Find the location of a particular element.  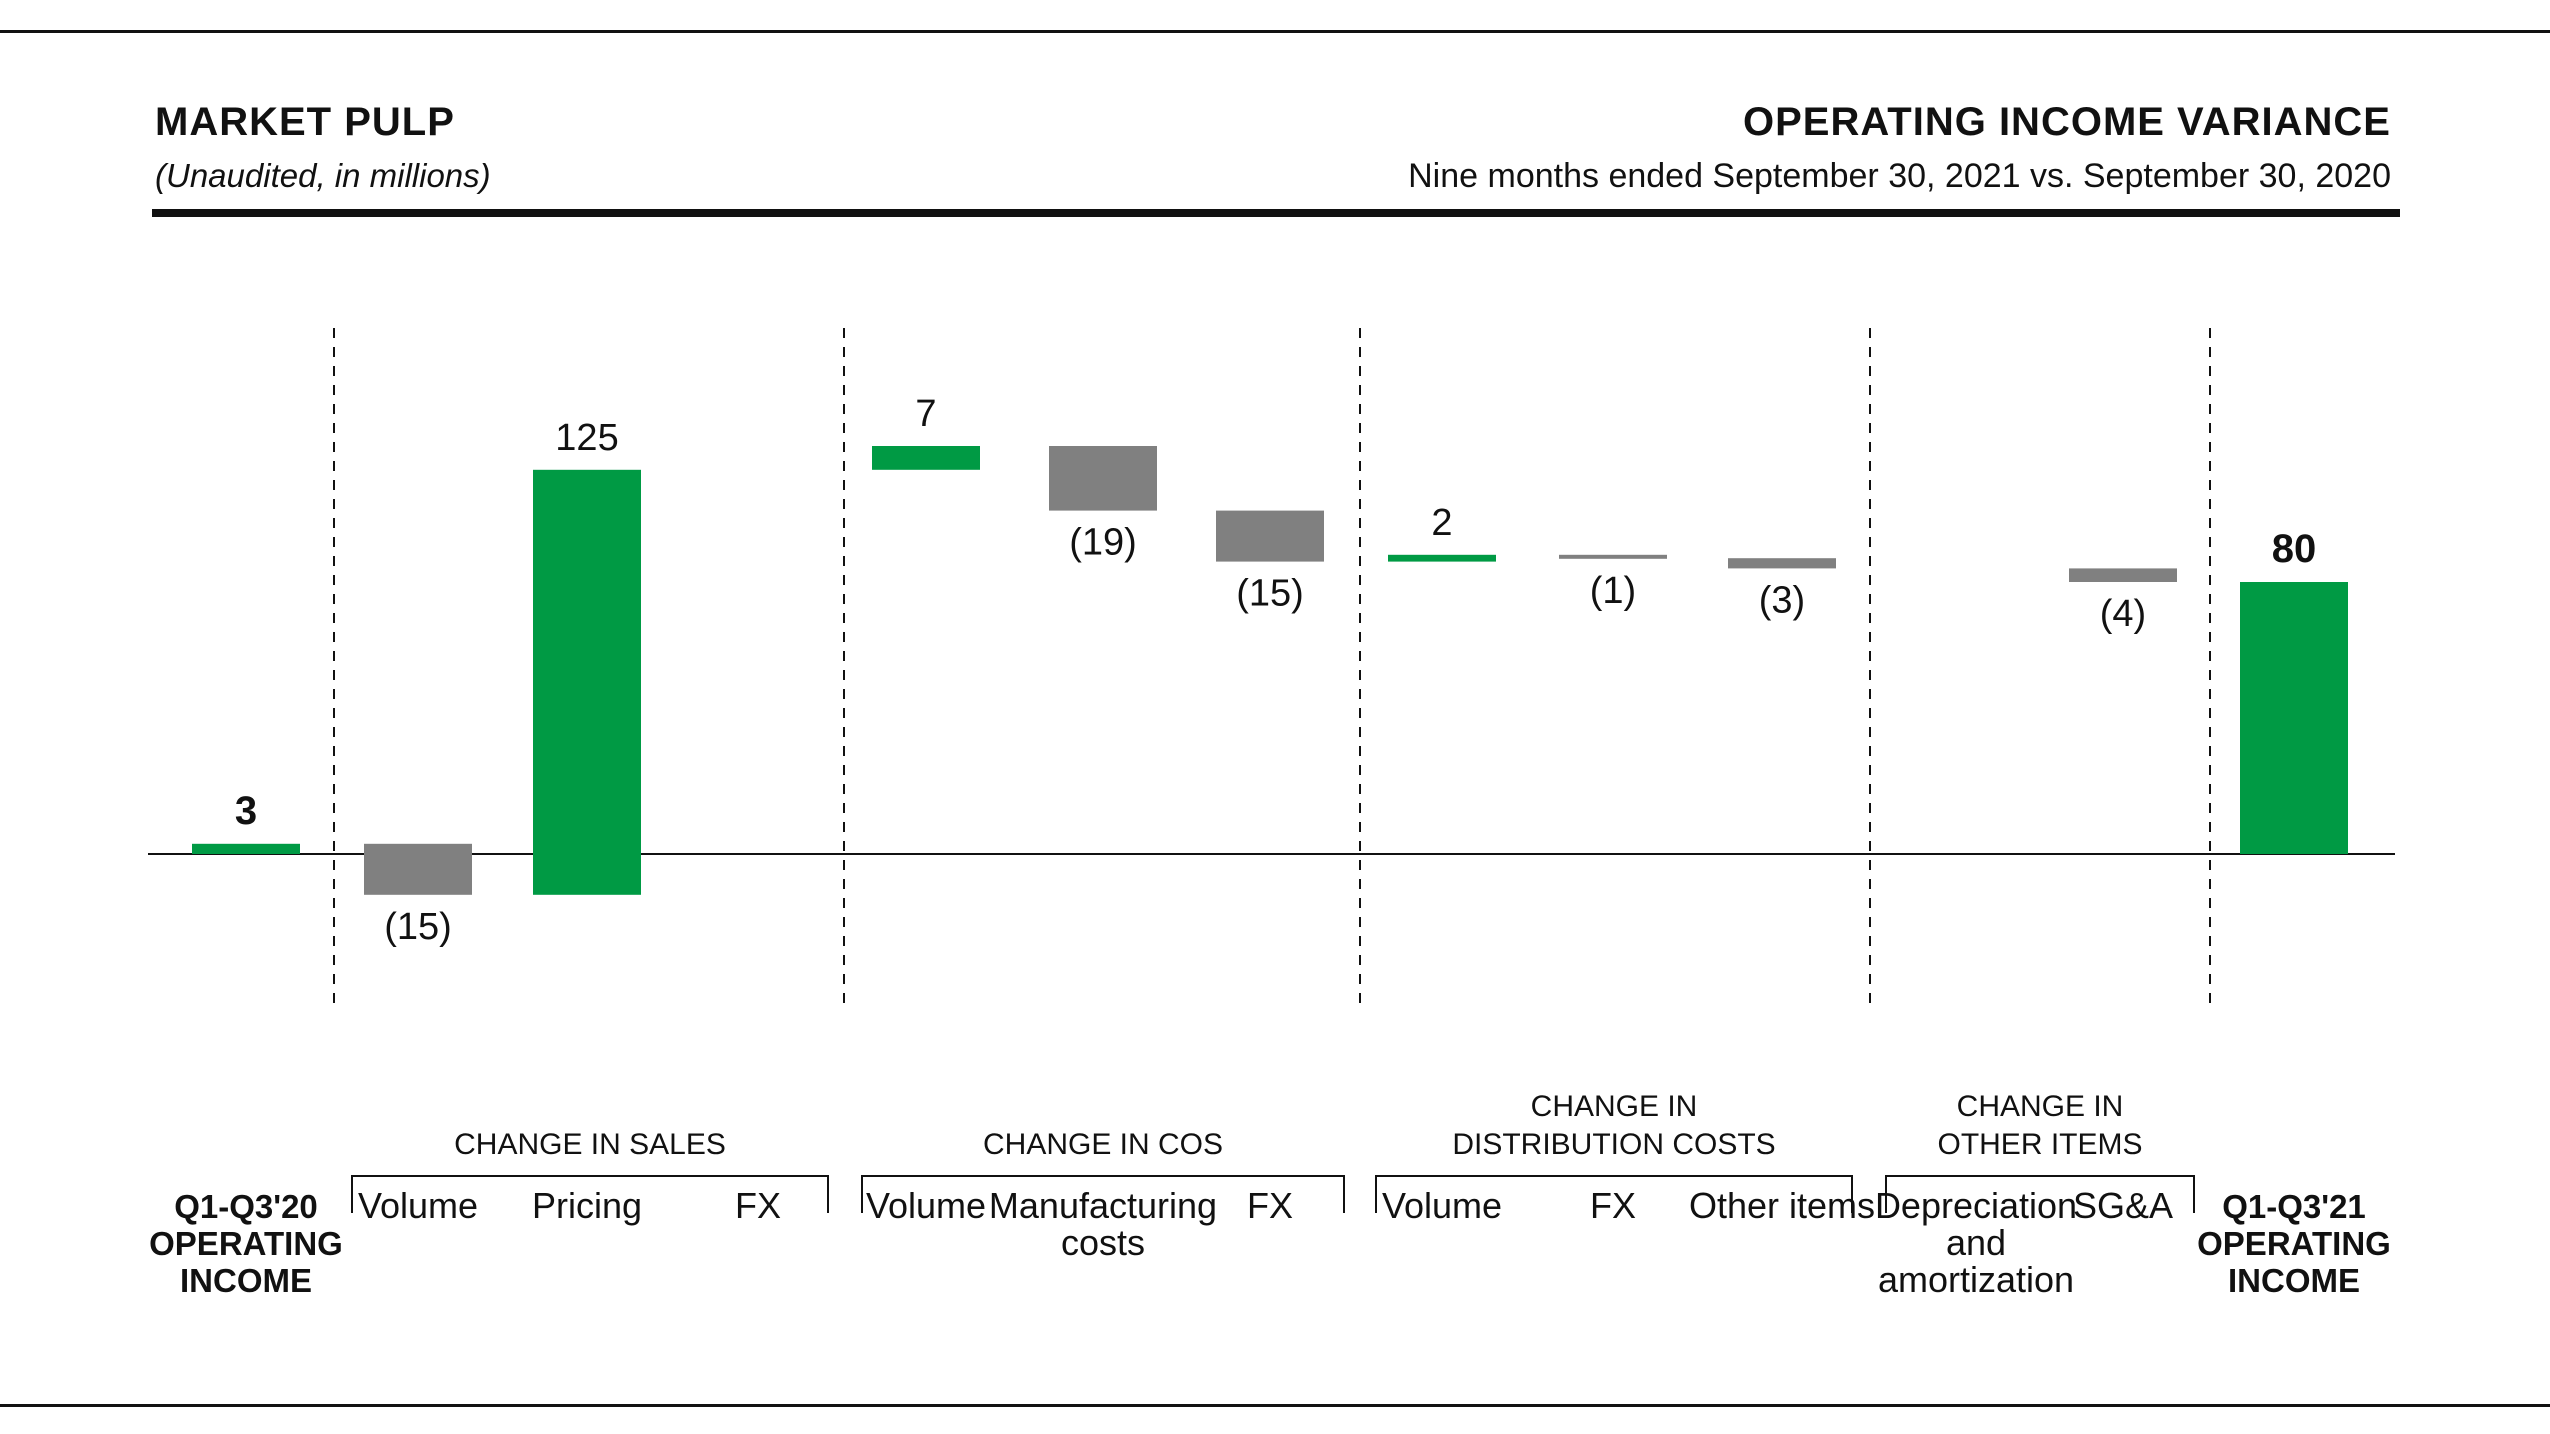

end-category-label-line: INCOME is located at coordinates (2294, 1280).